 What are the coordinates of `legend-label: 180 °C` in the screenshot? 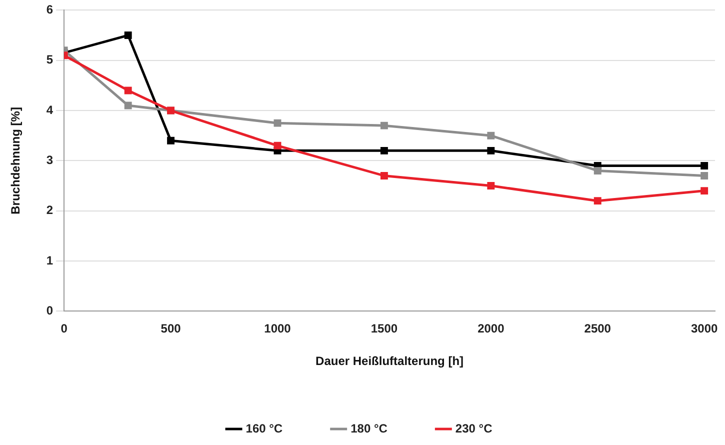 It's located at (369, 428).